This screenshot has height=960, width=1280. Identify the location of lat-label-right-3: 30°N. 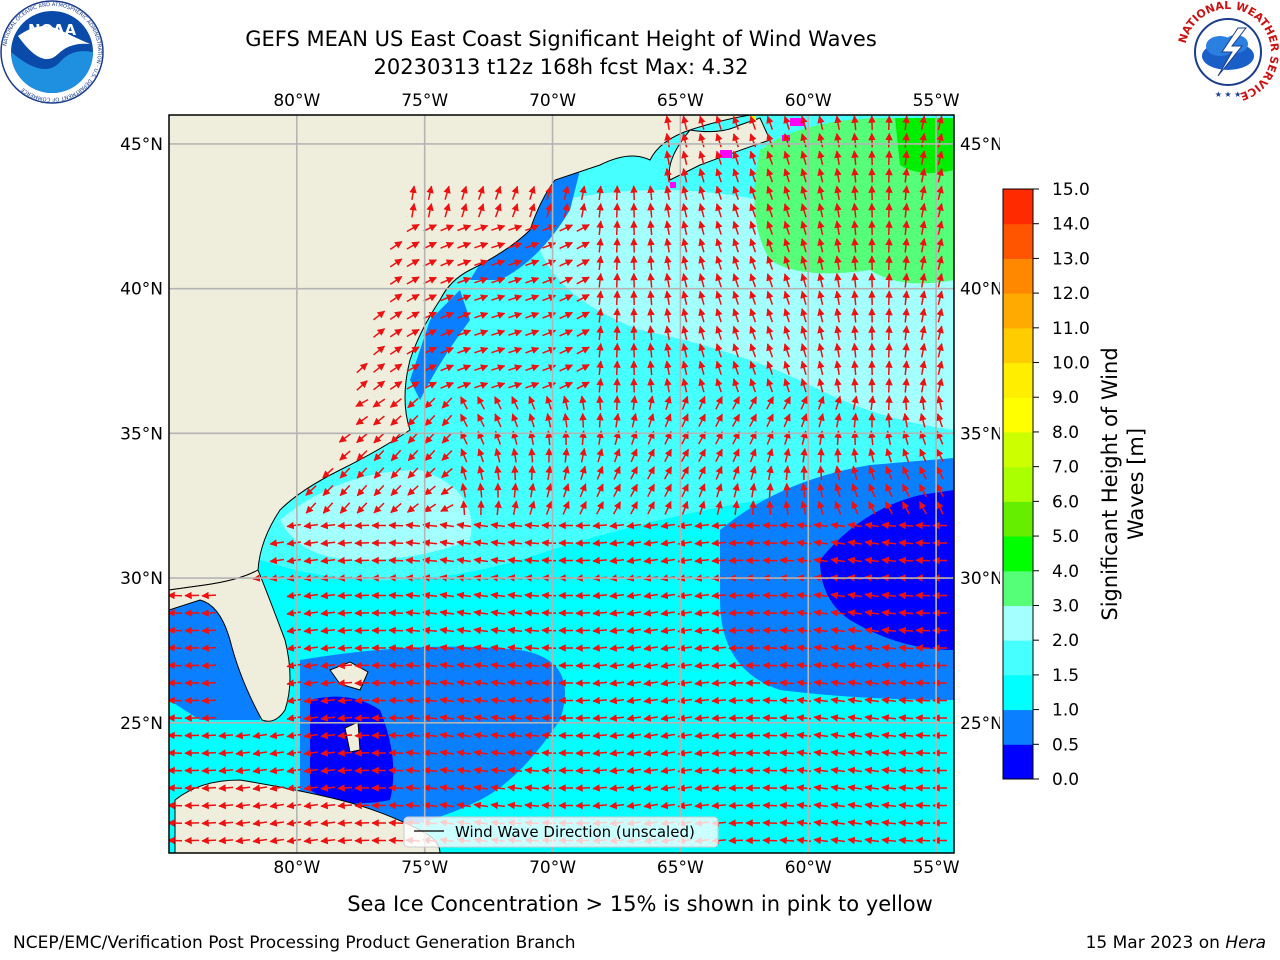
(980, 579).